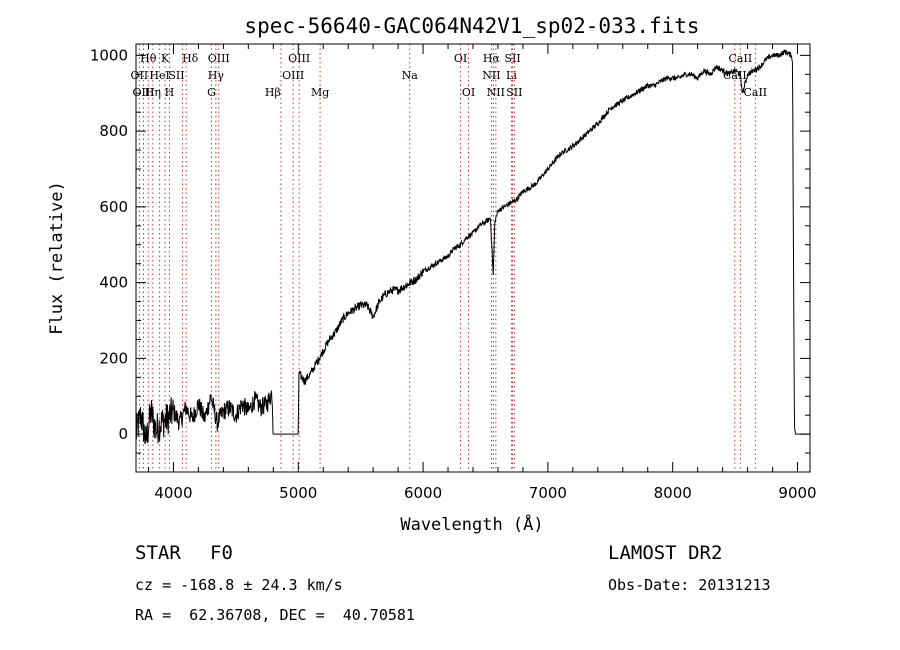  Describe the element at coordinates (153, 92) in the screenshot. I see `line-label-19: Hη` at that location.